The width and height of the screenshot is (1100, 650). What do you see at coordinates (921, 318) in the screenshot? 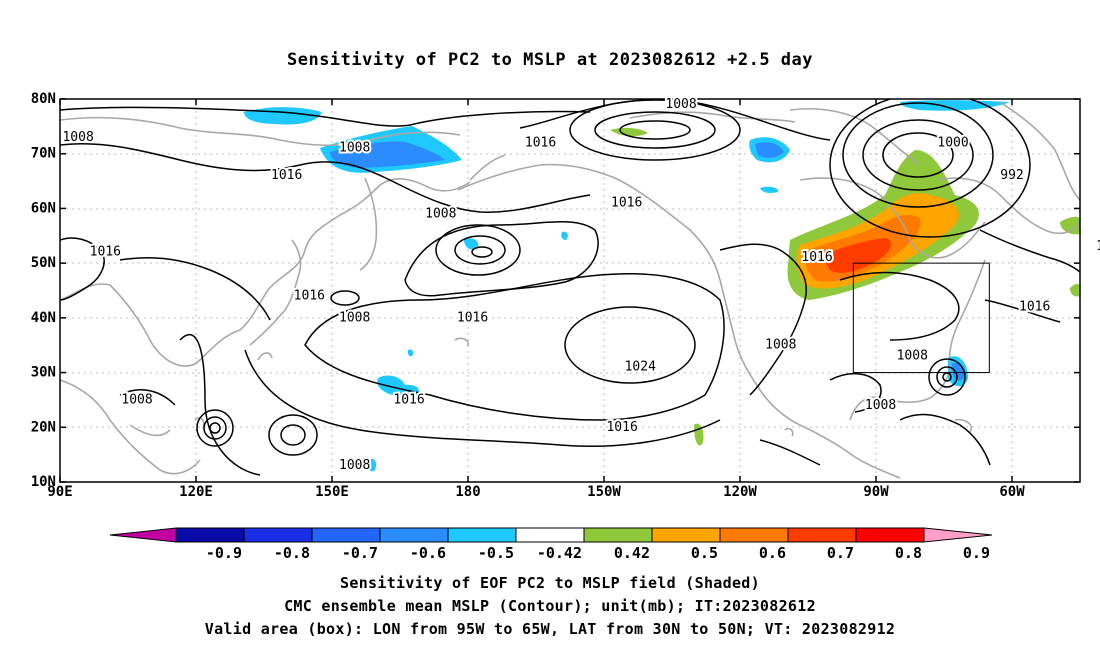
I see `valid-area-box` at bounding box center [921, 318].